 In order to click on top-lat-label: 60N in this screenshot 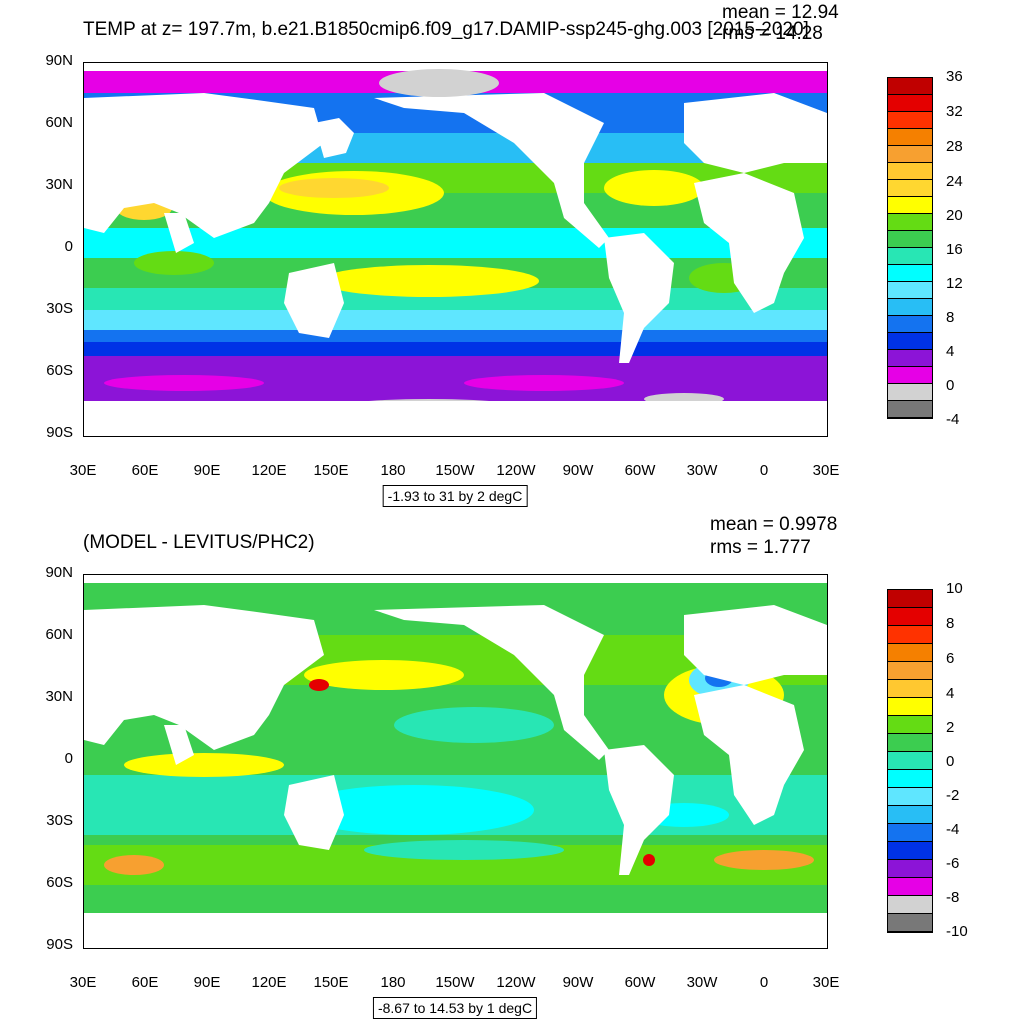, I will do `click(59, 122)`.